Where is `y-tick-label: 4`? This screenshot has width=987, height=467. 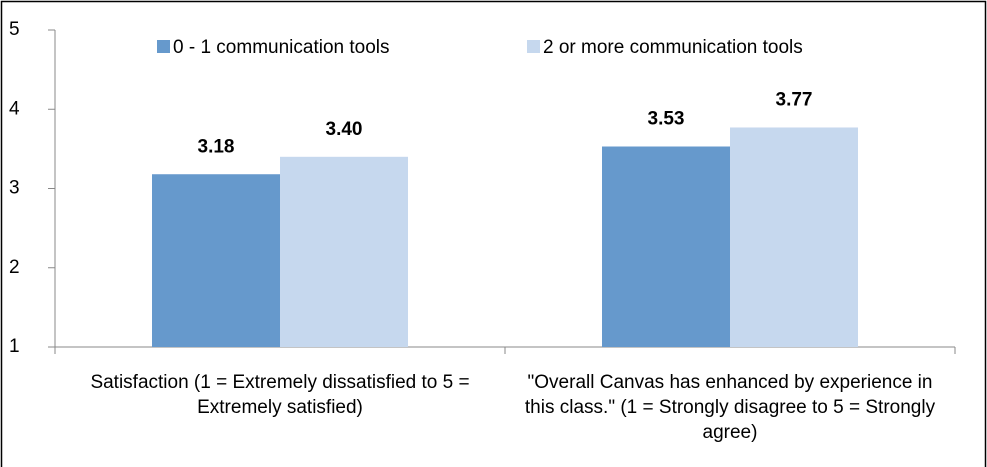
y-tick-label: 4 is located at coordinates (14, 108).